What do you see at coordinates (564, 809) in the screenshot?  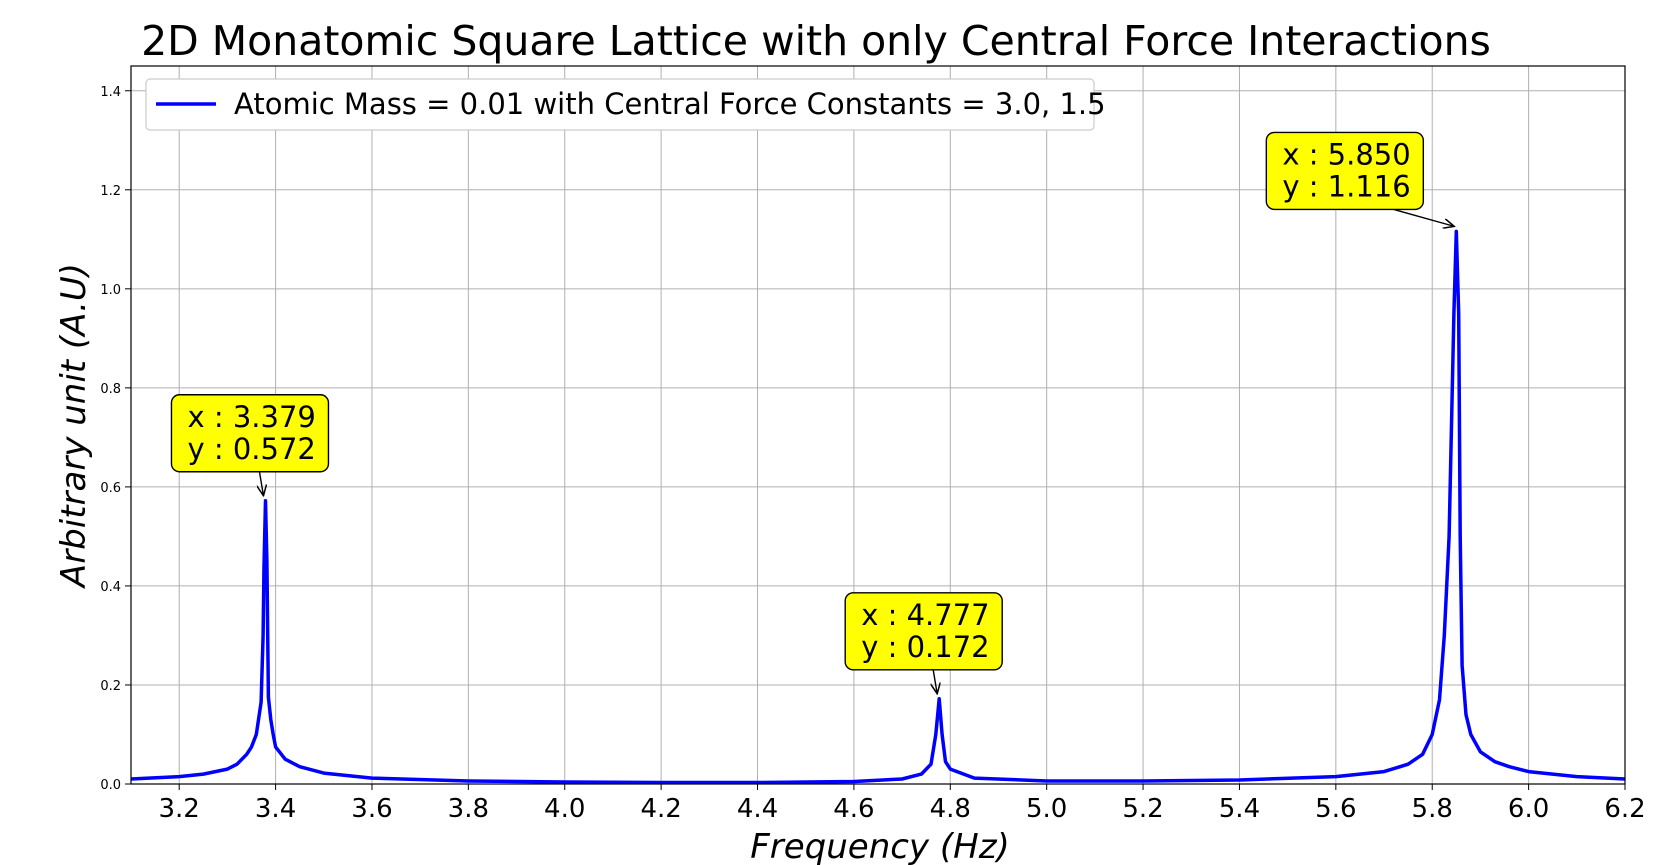 I see `x-tick-label: 4.0` at bounding box center [564, 809].